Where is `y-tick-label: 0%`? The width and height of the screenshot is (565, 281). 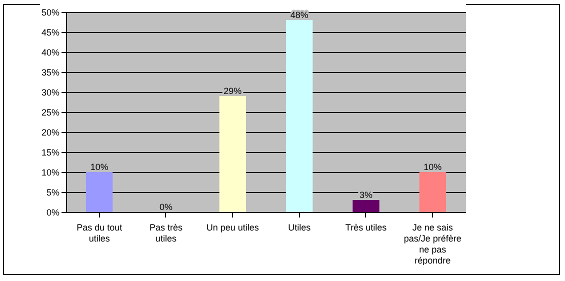 y-tick-label: 0% is located at coordinates (53, 213).